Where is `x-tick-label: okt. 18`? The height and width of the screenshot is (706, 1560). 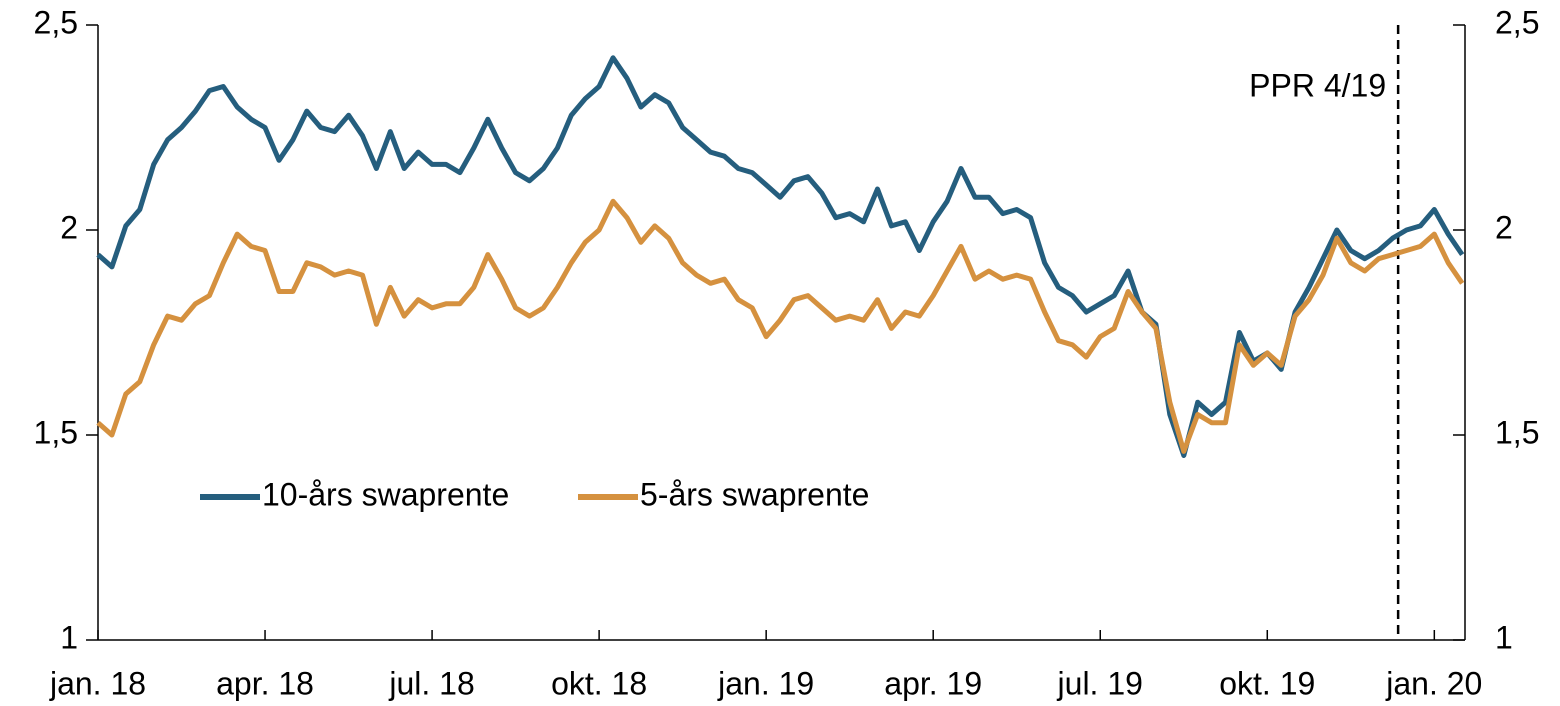 x-tick-label: okt. 18 is located at coordinates (599, 683).